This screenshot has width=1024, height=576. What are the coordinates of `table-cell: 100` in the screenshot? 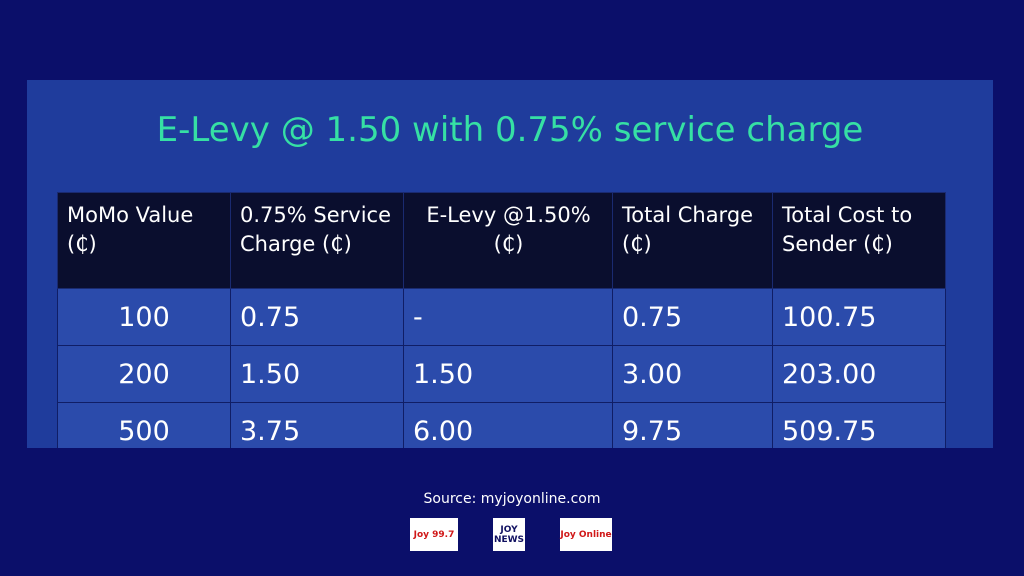 It's located at (144, 317).